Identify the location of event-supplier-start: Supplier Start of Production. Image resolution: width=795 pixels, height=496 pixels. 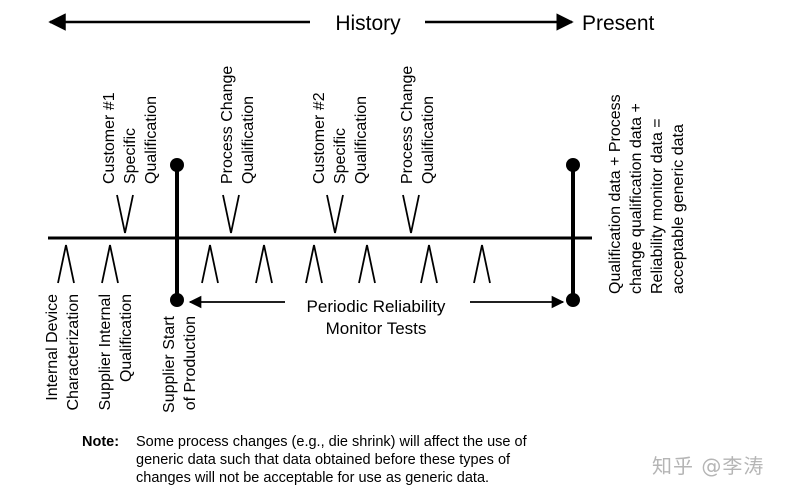
(180, 363).